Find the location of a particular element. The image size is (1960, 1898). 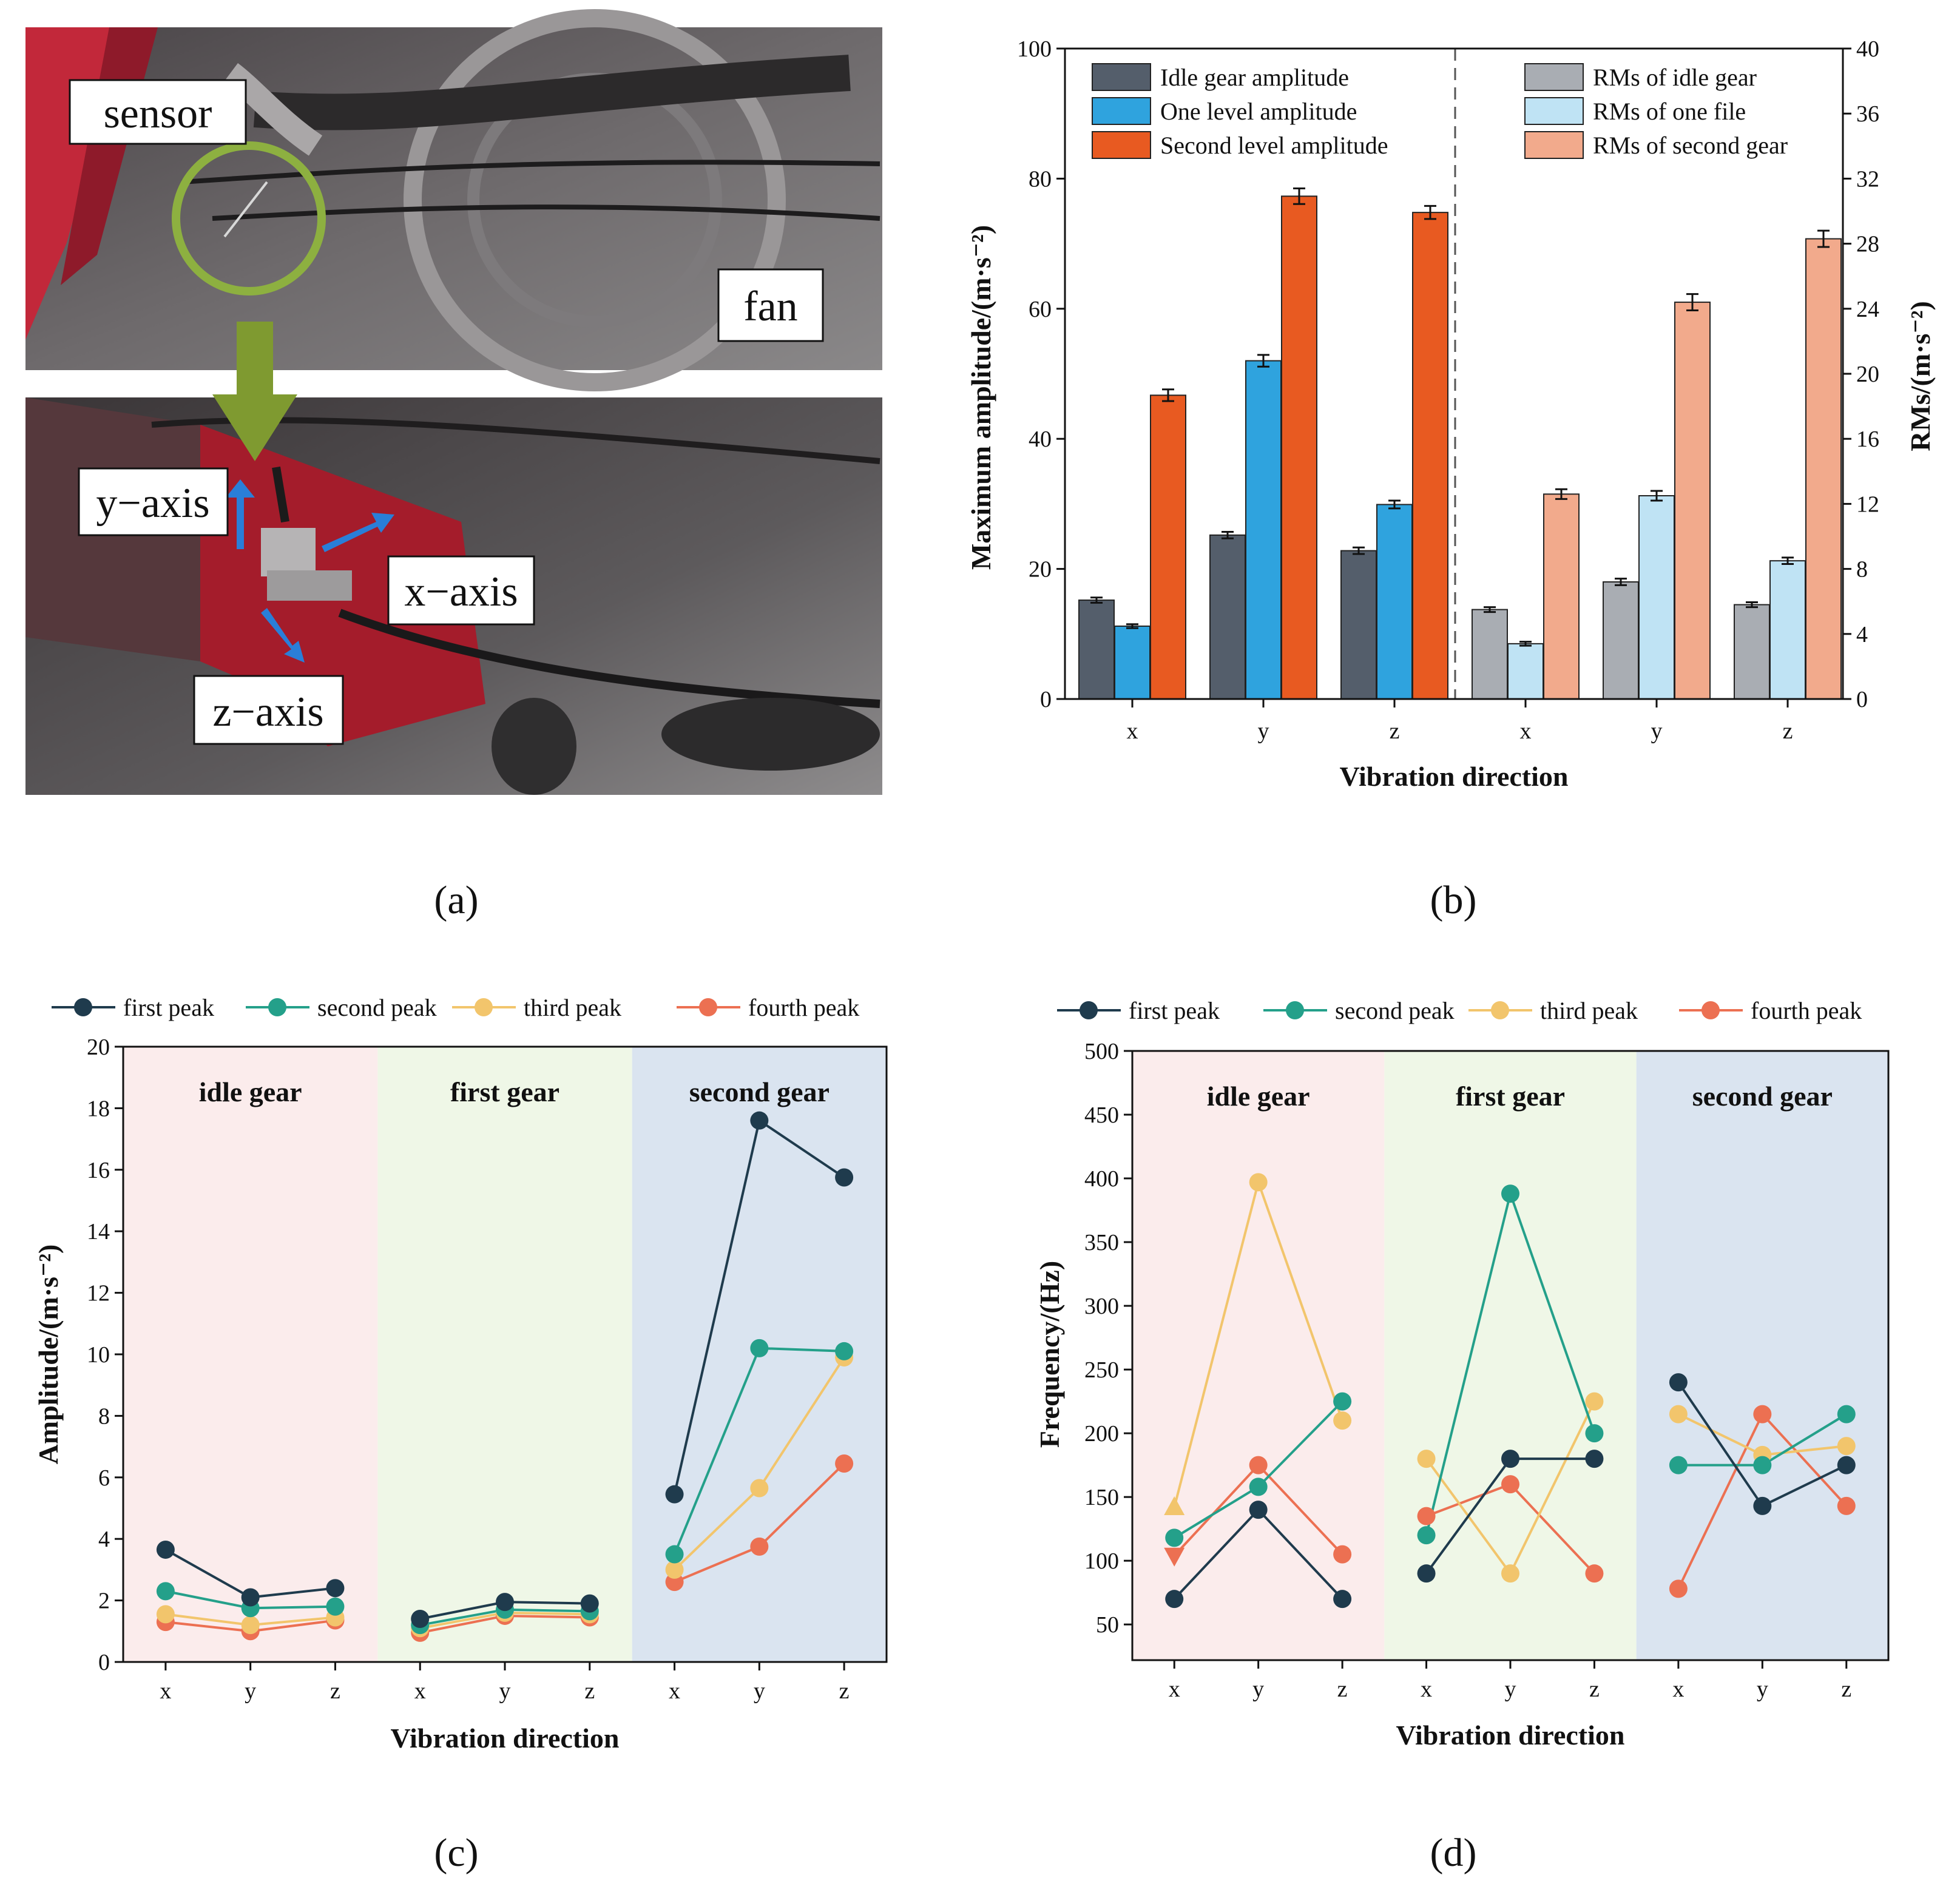

chart-b-legend-label: Idle gear amplitude is located at coordinates (1255, 77).